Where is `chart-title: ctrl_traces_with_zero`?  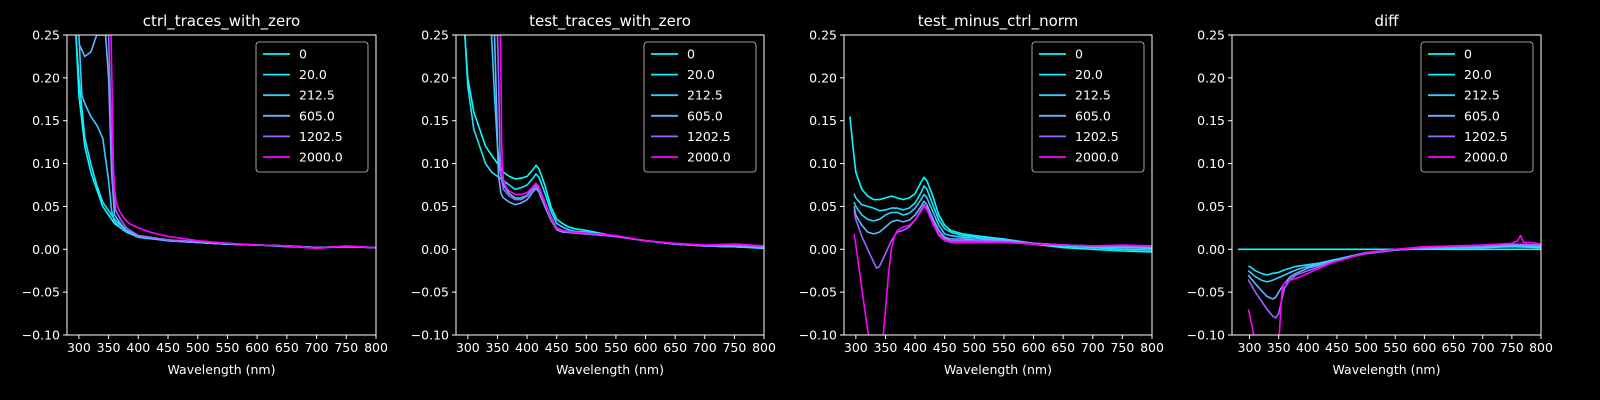 chart-title: ctrl_traces_with_zero is located at coordinates (221, 21).